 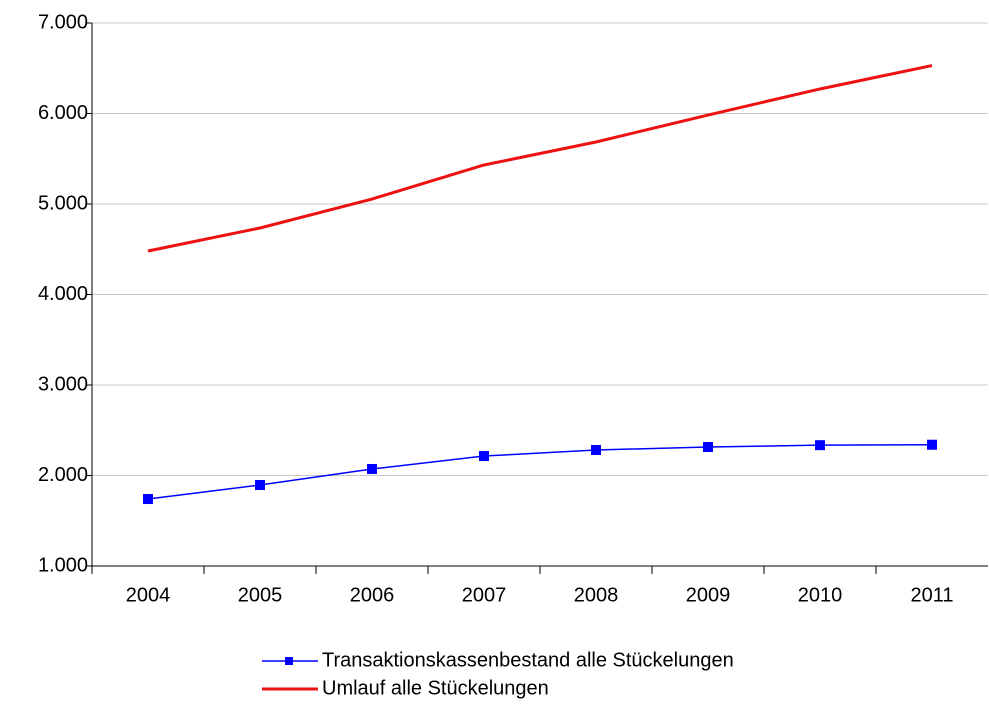 What do you see at coordinates (931, 595) in the screenshot?
I see `x-tick-label: 2011` at bounding box center [931, 595].